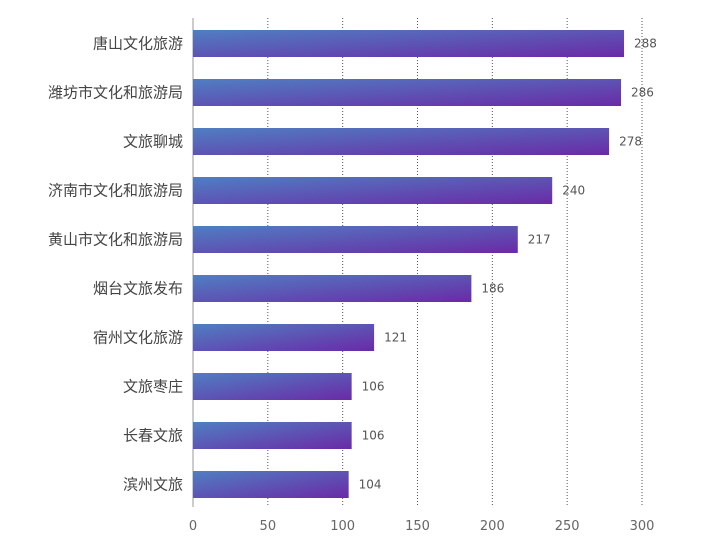 The image size is (720, 546). I want to click on x-tick-label: 0, so click(193, 526).